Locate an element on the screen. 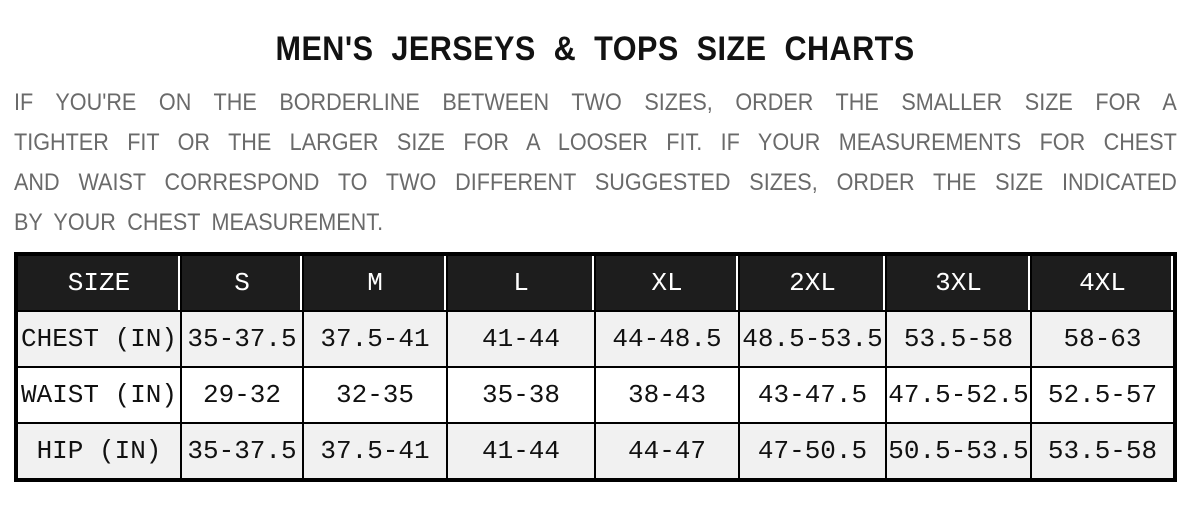  col-header-s: S is located at coordinates (242, 282).